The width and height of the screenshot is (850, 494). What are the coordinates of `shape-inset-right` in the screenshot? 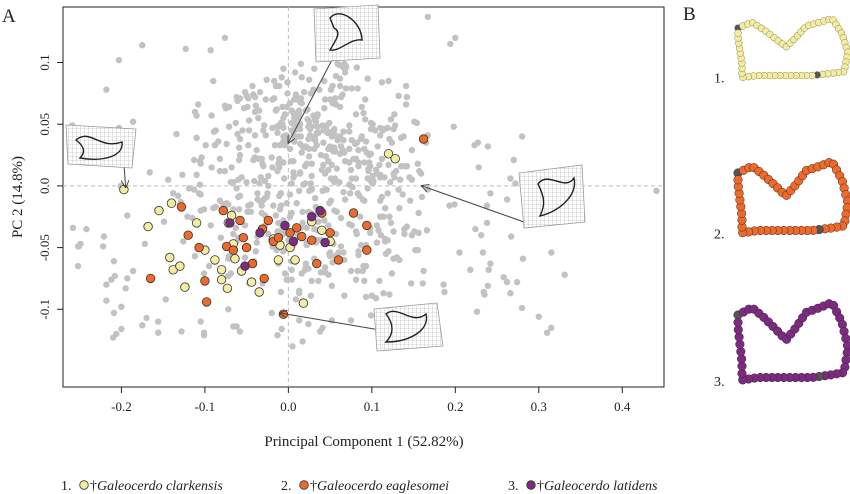 It's located at (552, 196).